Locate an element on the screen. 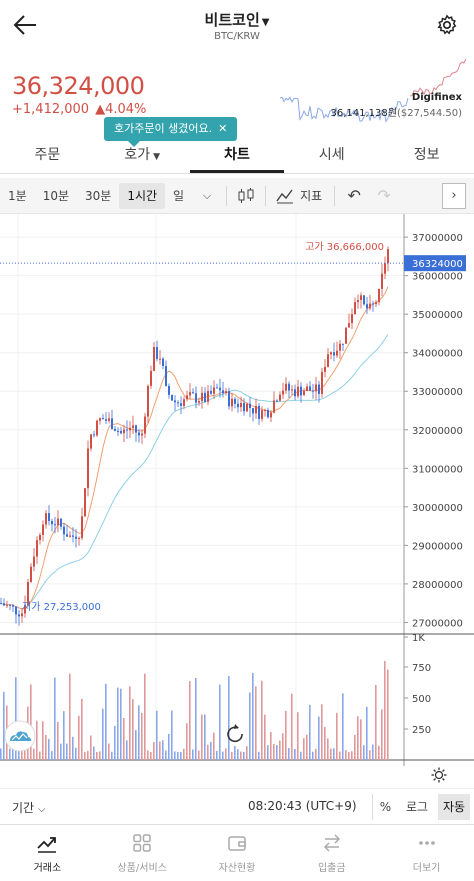  chevron-right-icon: › is located at coordinates (454, 196).